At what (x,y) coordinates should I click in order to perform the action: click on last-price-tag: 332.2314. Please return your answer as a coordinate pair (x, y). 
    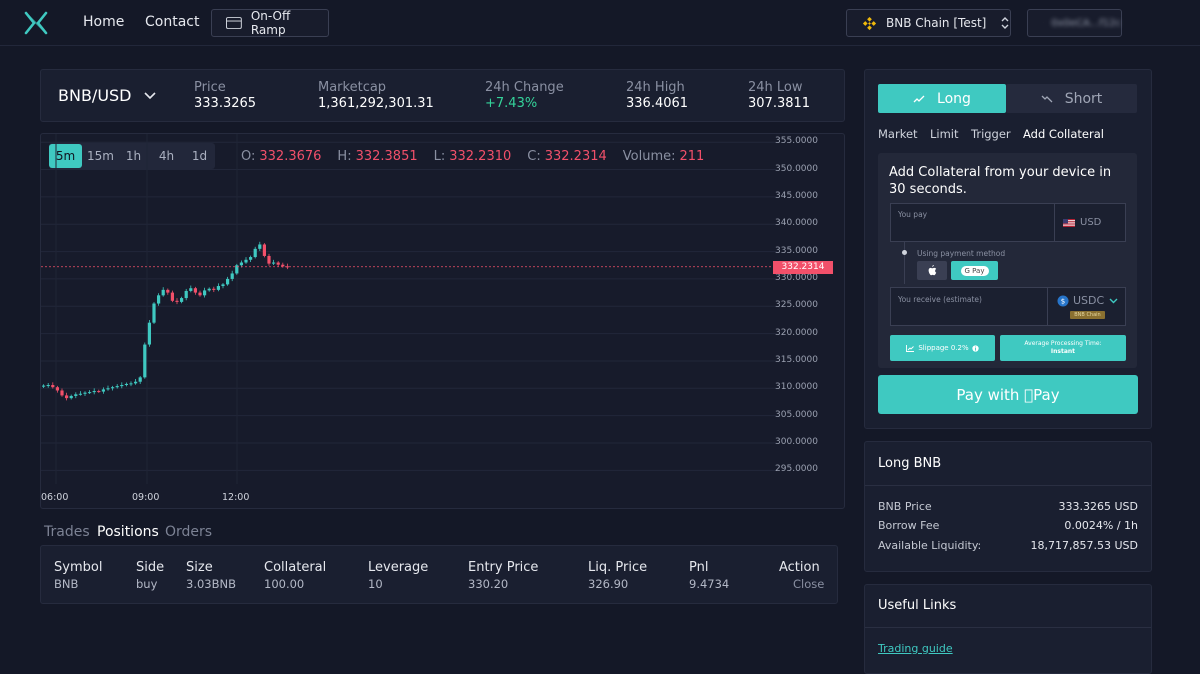
    Looking at the image, I should click on (803, 267).